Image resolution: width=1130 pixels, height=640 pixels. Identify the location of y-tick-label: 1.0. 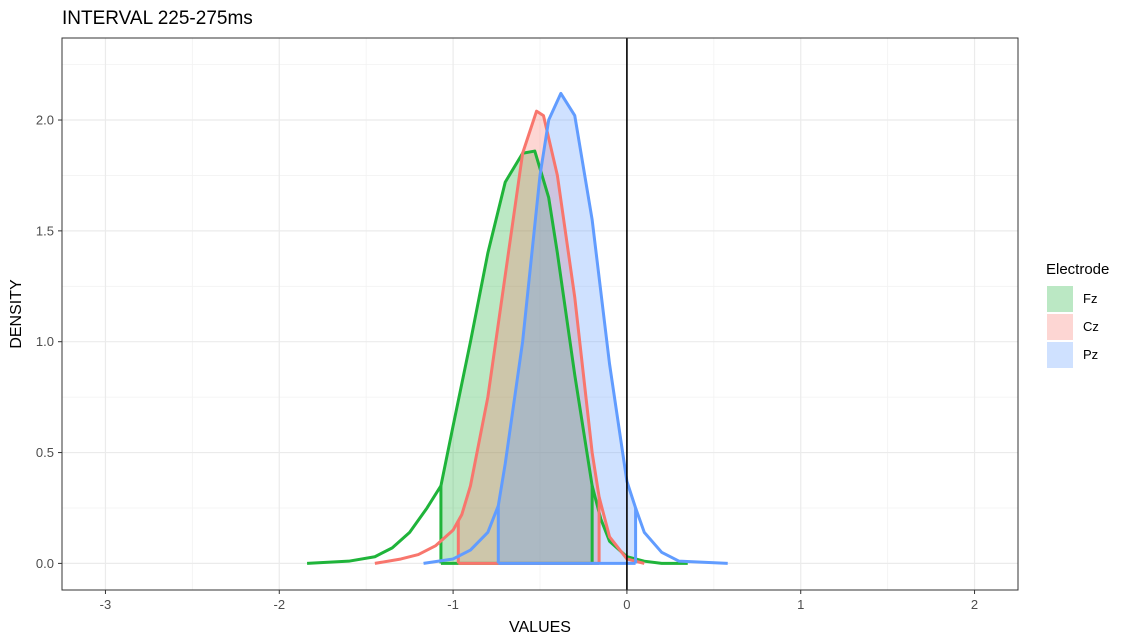
(45, 341).